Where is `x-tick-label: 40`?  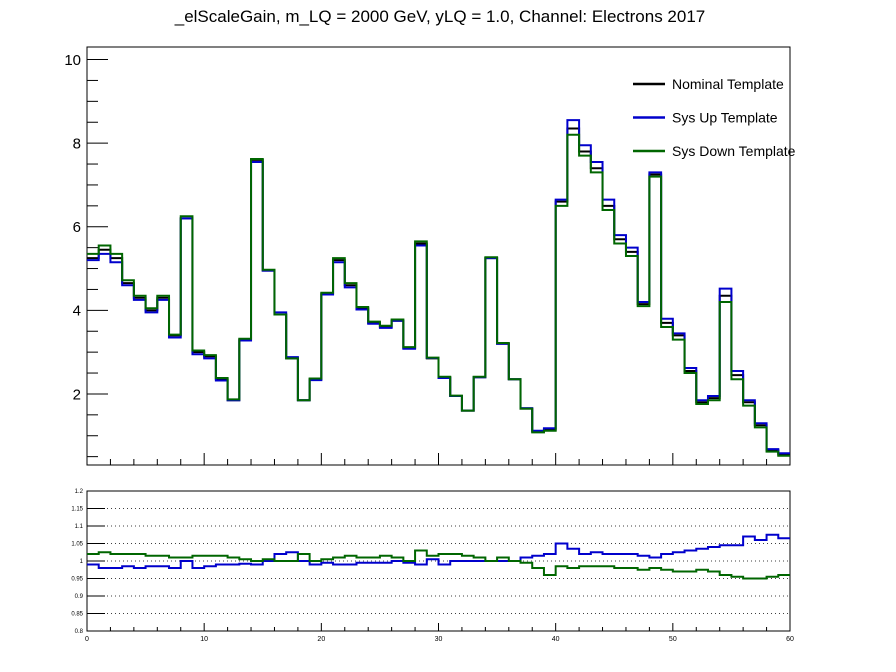
x-tick-label: 40 is located at coordinates (556, 639).